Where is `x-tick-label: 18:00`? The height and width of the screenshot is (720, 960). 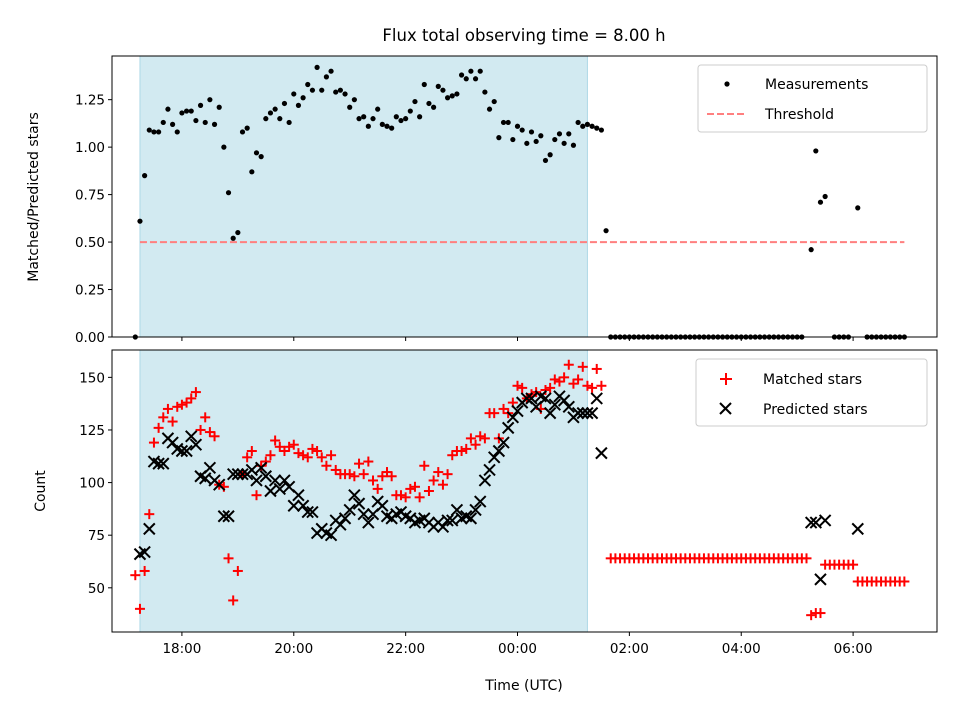
x-tick-label: 18:00 is located at coordinates (181, 649).